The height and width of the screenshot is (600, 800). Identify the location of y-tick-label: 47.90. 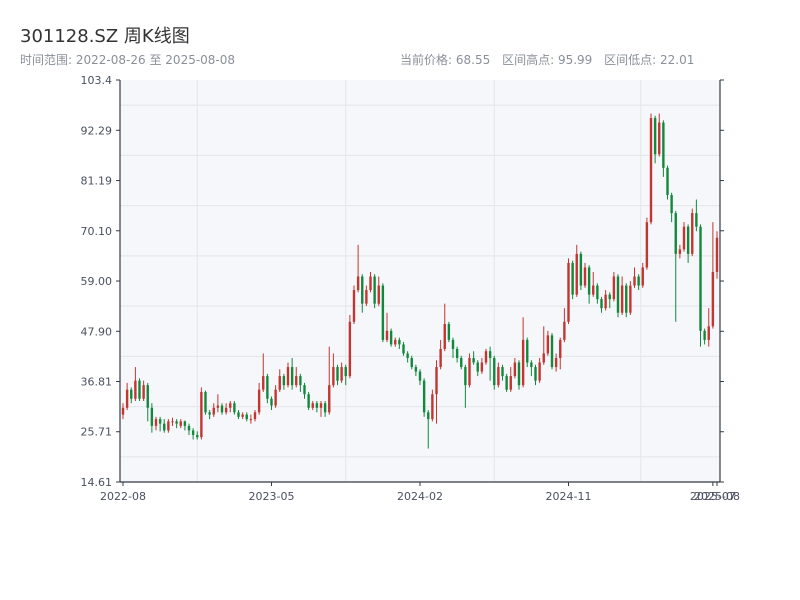
(97, 331).